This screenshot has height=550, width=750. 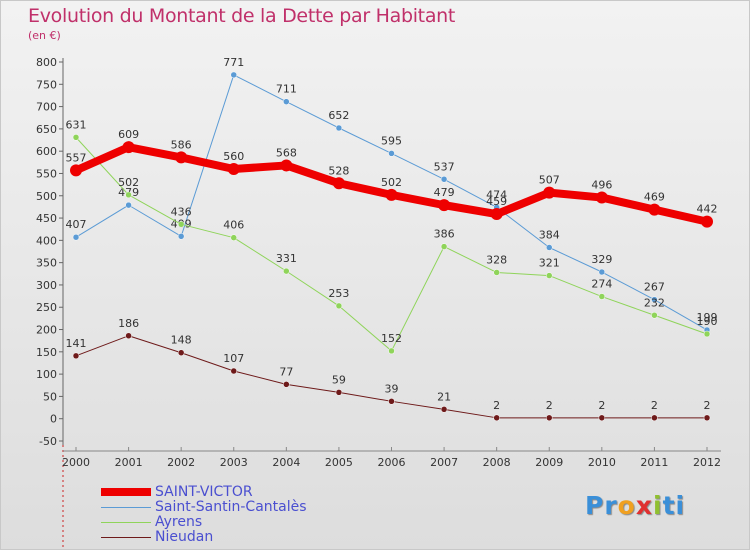 I want to click on y-tick-label: 50, so click(x=50, y=396).